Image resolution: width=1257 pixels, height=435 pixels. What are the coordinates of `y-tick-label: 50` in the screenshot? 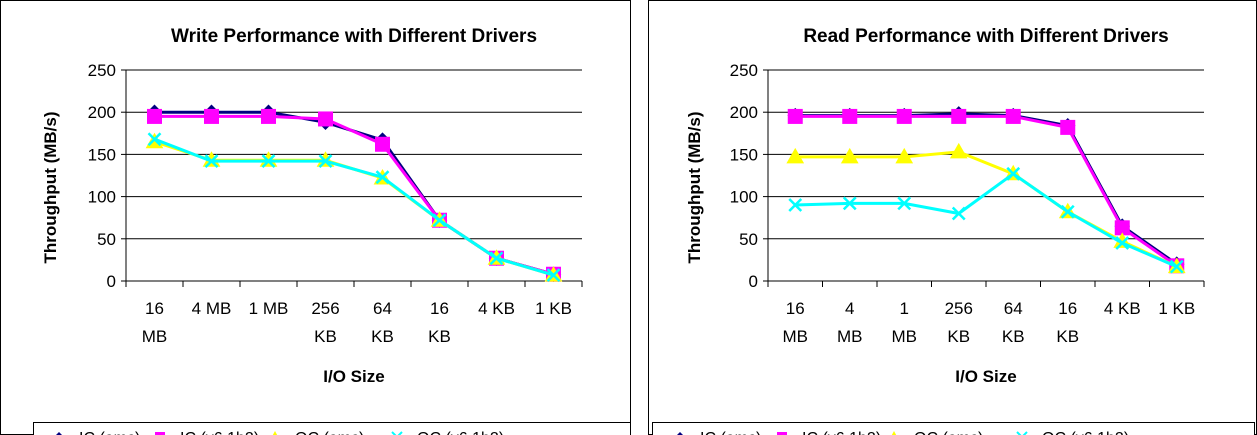 It's located at (106, 239).